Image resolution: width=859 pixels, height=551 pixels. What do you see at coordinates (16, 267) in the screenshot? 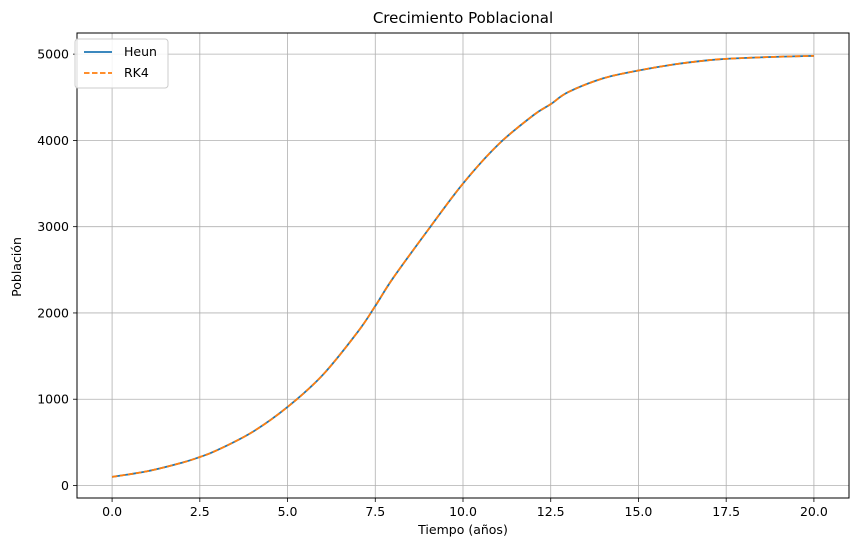
I see `y-axis-label: Población` at bounding box center [16, 267].